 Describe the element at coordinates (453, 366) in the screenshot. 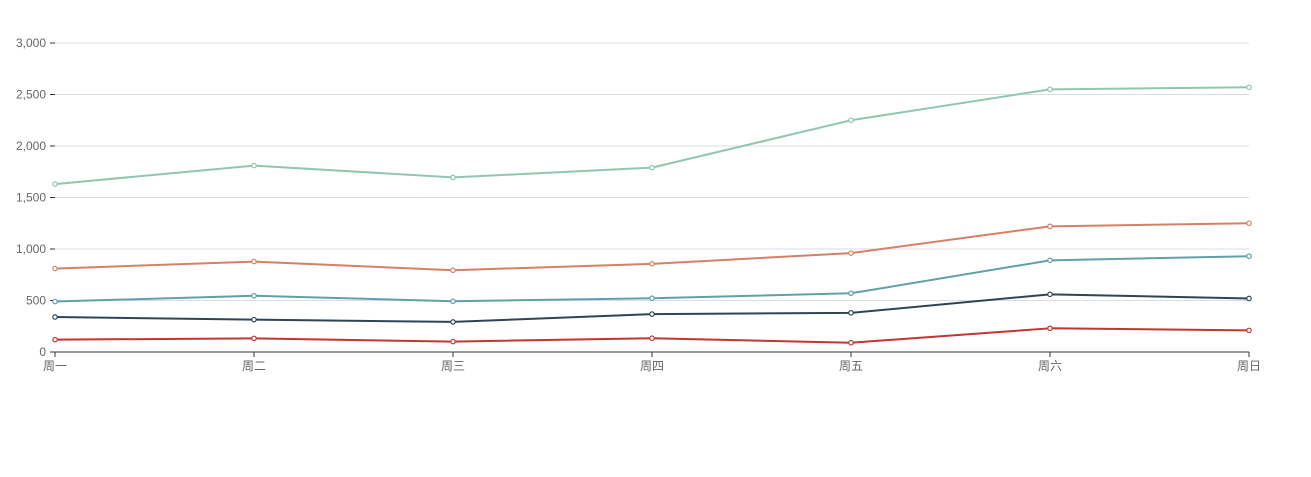

I see `x-axis-label: 周三` at that location.